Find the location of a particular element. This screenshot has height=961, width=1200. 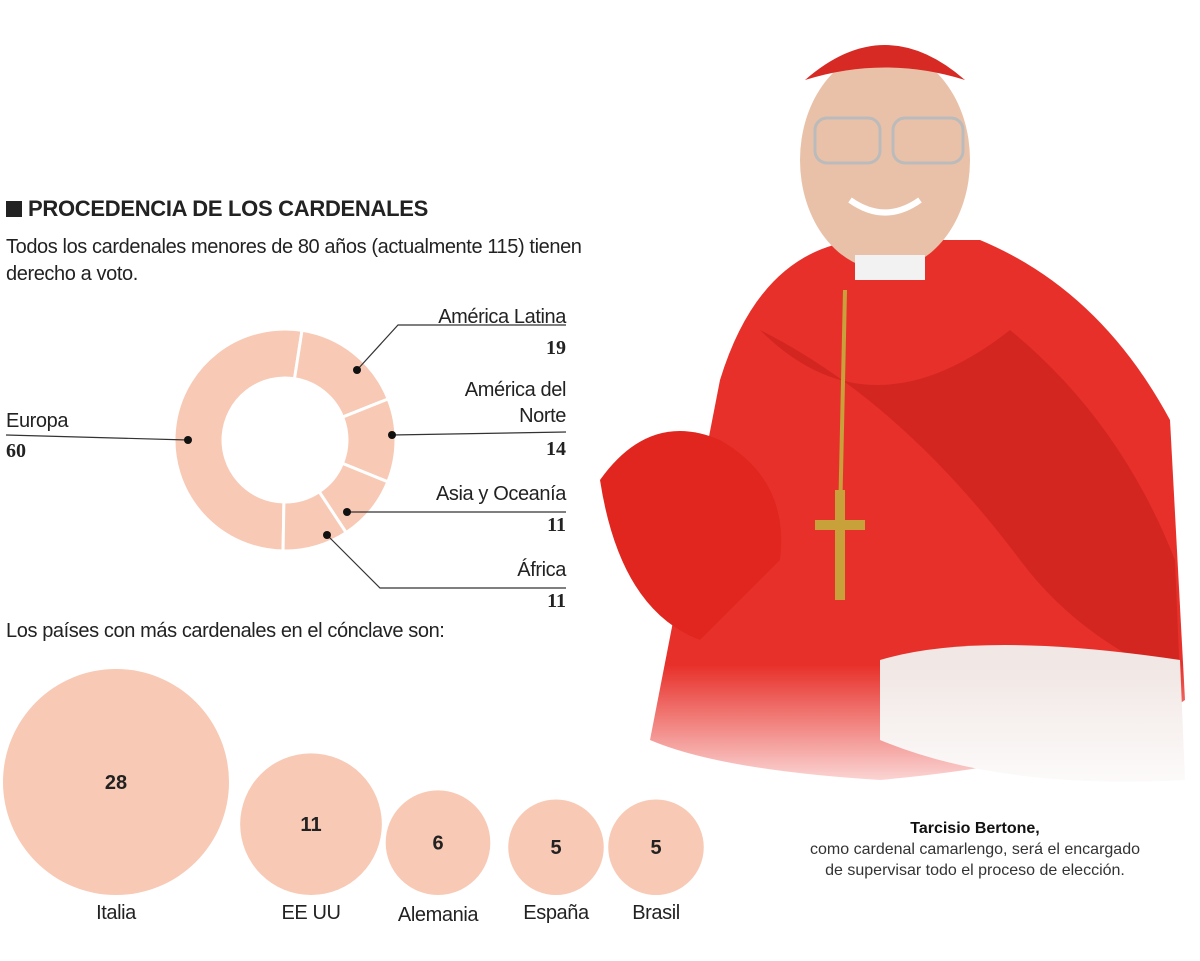

label-africa: África is located at coordinates (541, 570).